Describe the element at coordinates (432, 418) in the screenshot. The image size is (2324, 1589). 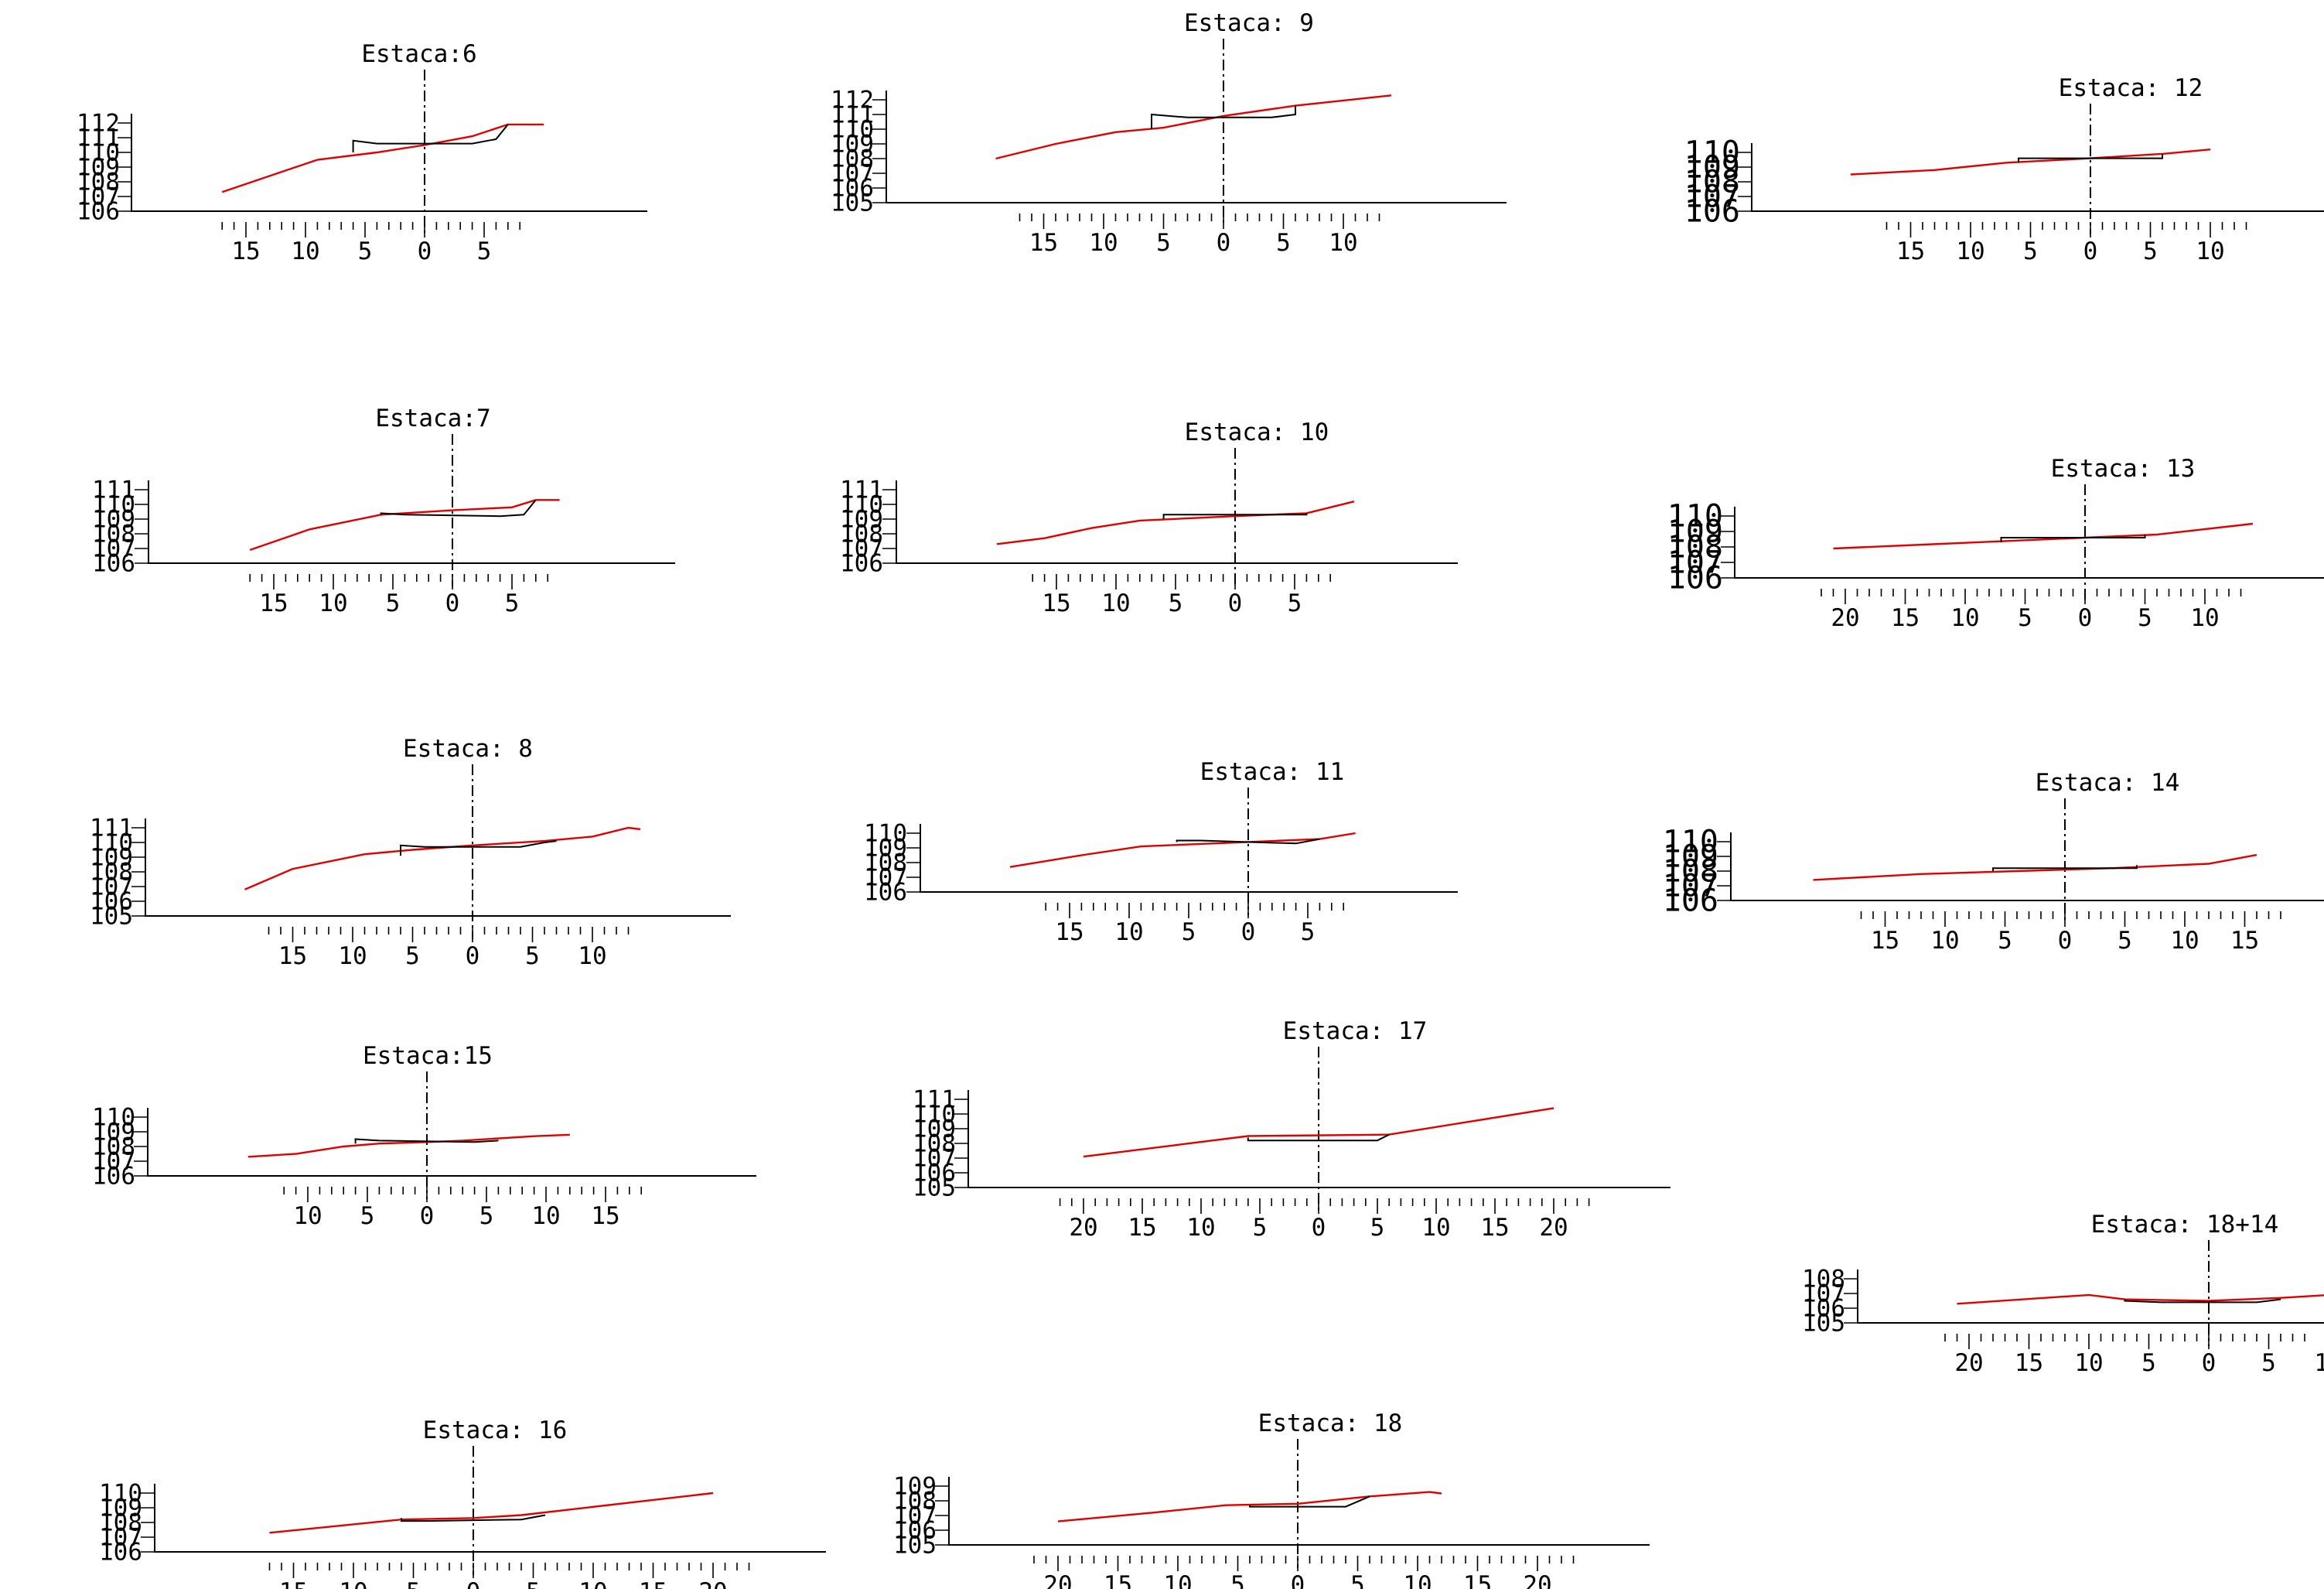
I see `section-title: Estaca:7` at that location.